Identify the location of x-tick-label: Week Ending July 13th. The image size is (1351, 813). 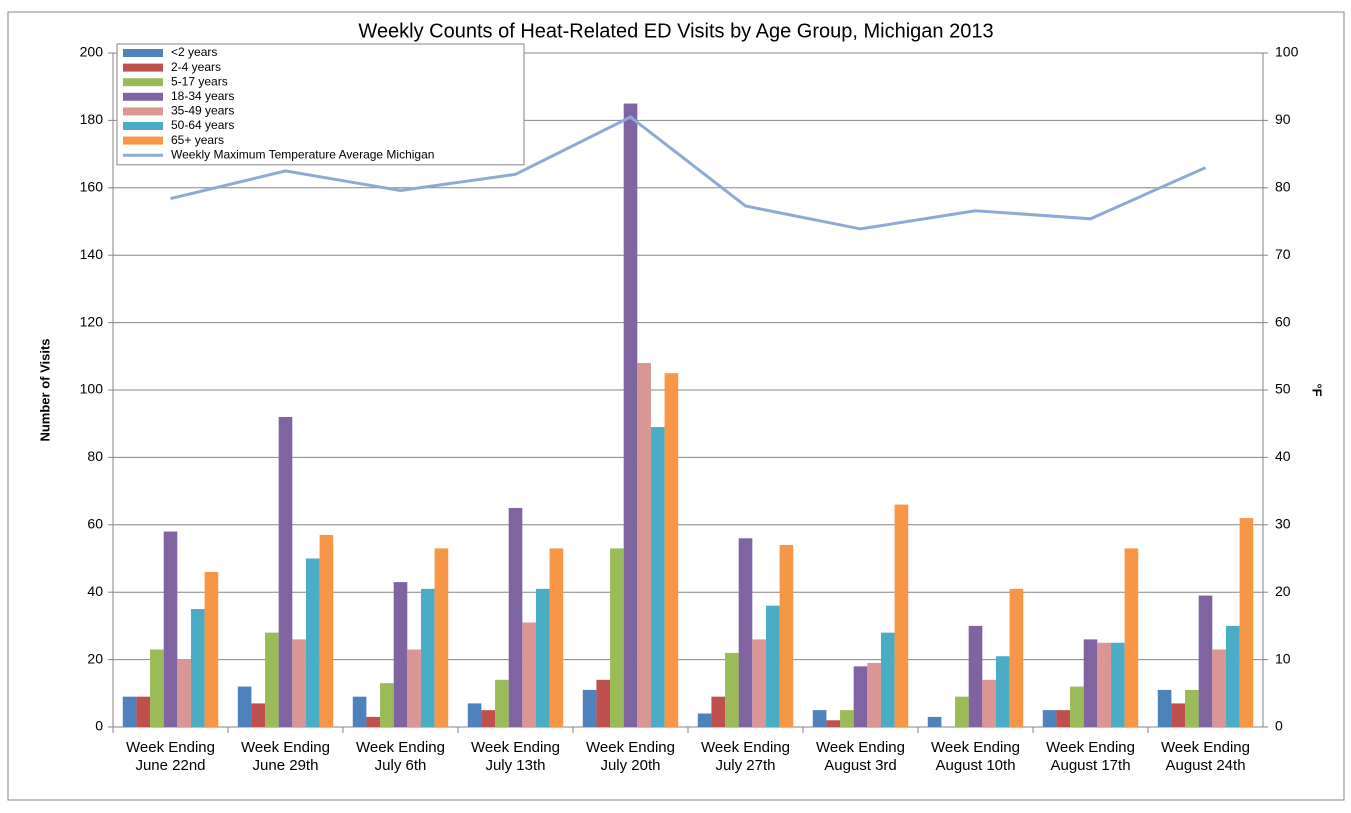
(515, 756).